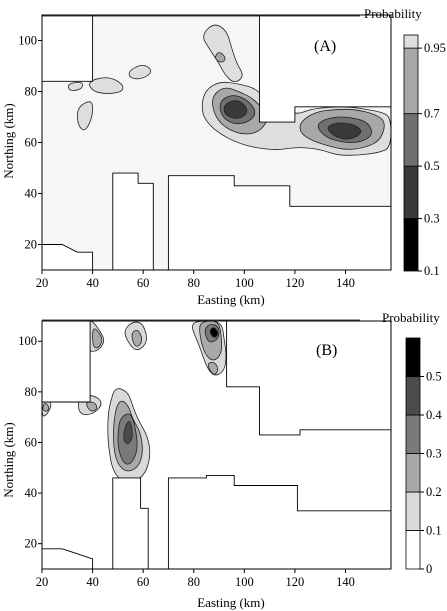 Image resolution: width=447 pixels, height=611 pixels. What do you see at coordinates (434, 415) in the screenshot?
I see `panel-b-colorbar-tick-label-4: 0.4` at bounding box center [434, 415].